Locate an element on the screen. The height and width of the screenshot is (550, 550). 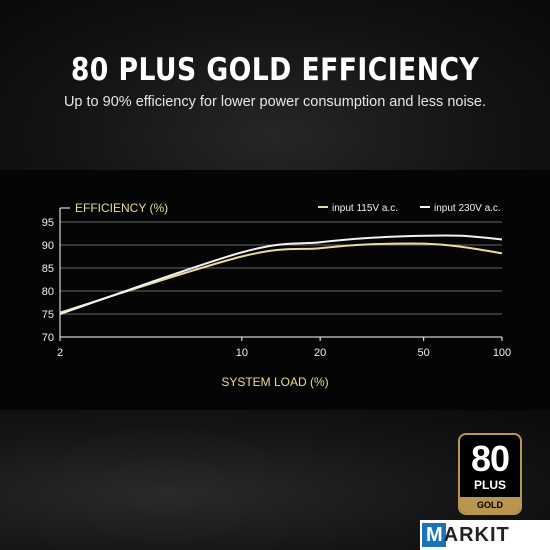
y-axis-label: EFFICIENCY (%) is located at coordinates (121, 208).